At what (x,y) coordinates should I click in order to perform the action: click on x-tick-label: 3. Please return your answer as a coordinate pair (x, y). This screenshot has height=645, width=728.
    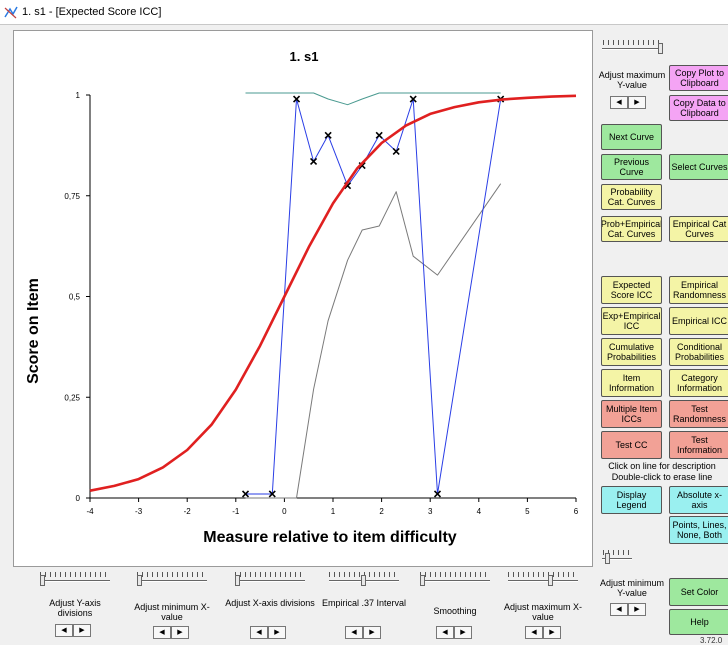
    Looking at the image, I should click on (430, 511).